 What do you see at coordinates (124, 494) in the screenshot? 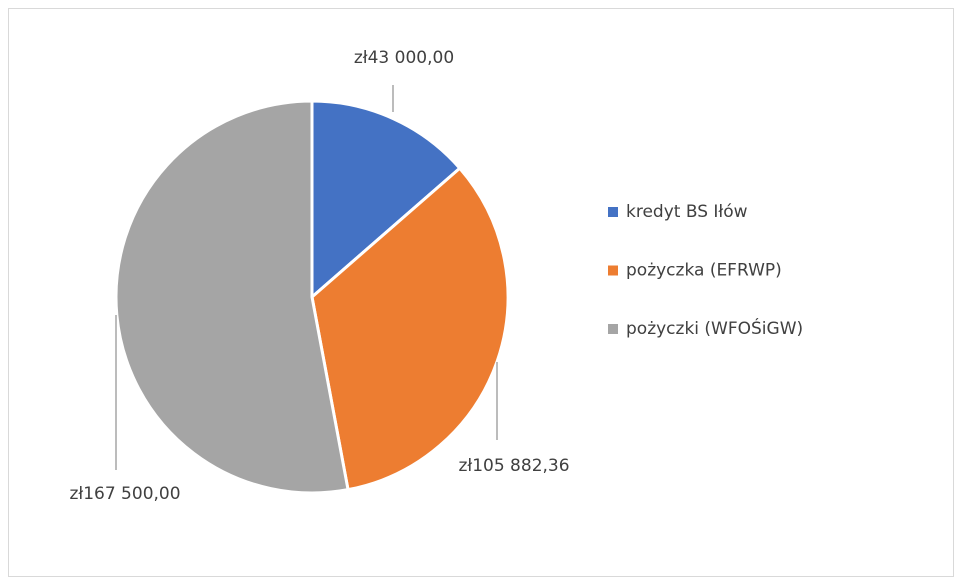
I see `data-label: zł167 500,00` at bounding box center [124, 494].